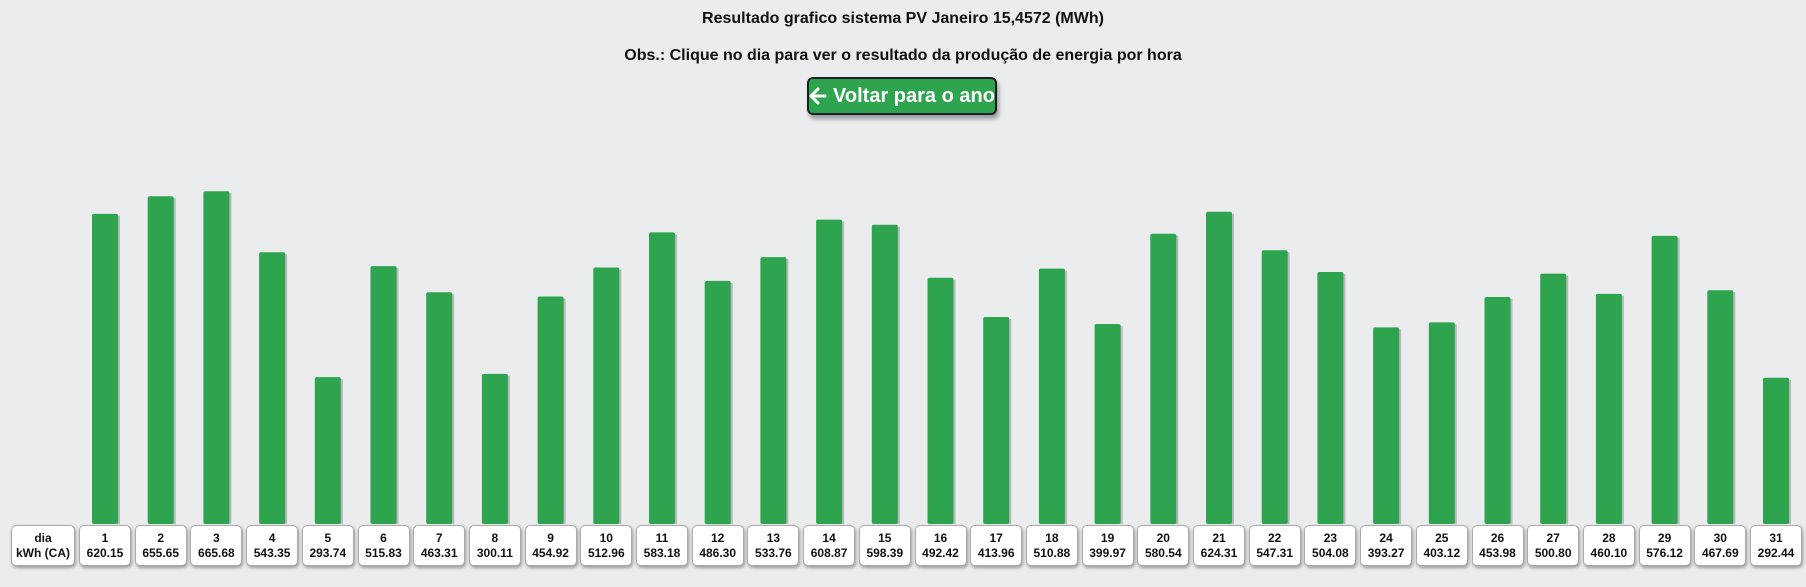 The image size is (1806, 587). Describe the element at coordinates (1609, 553) in the screenshot. I see `day-kwh-label: 460.10` at that location.